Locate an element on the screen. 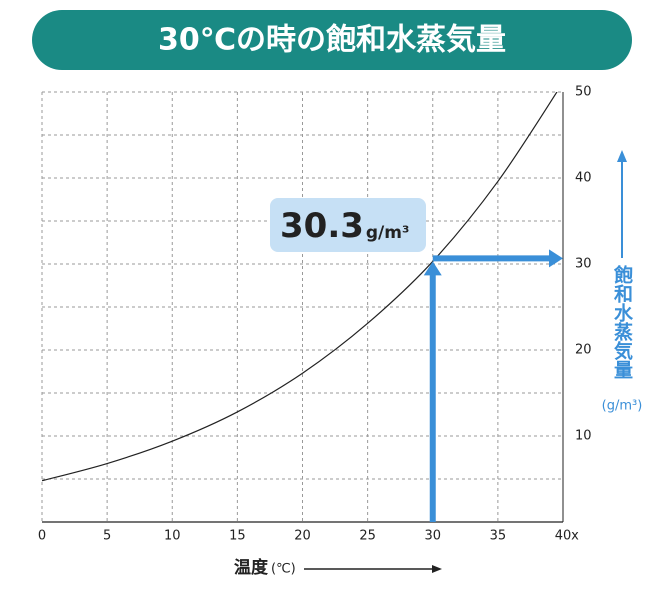 This screenshot has width=664, height=590. y-tick-label: 10 is located at coordinates (583, 436).